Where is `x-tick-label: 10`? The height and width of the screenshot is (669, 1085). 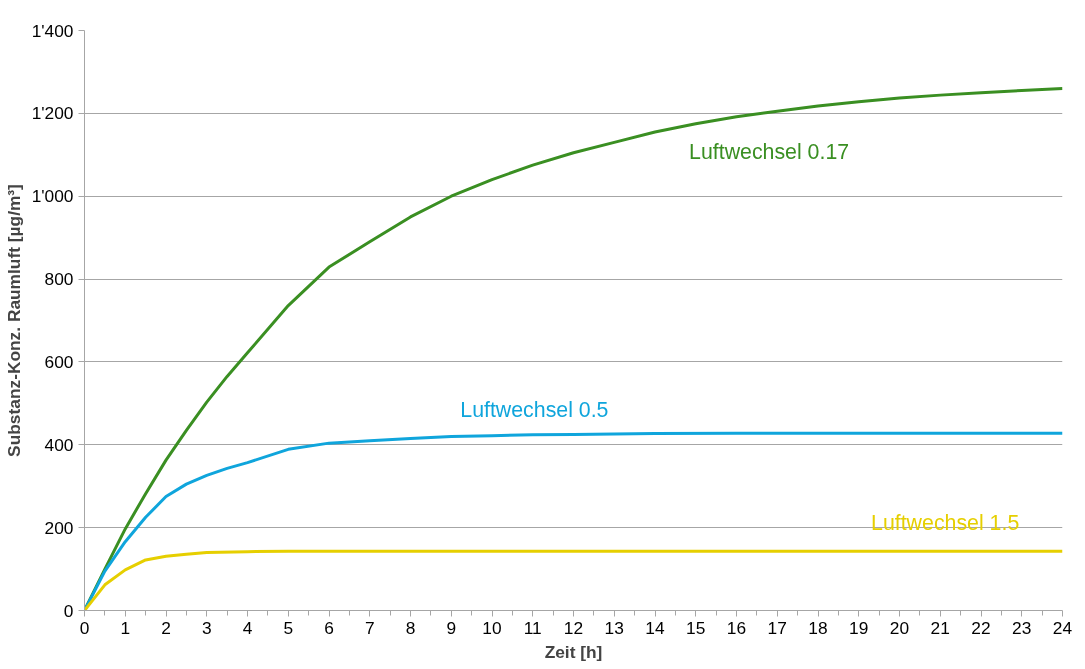 x-tick-label: 10 is located at coordinates (492, 627).